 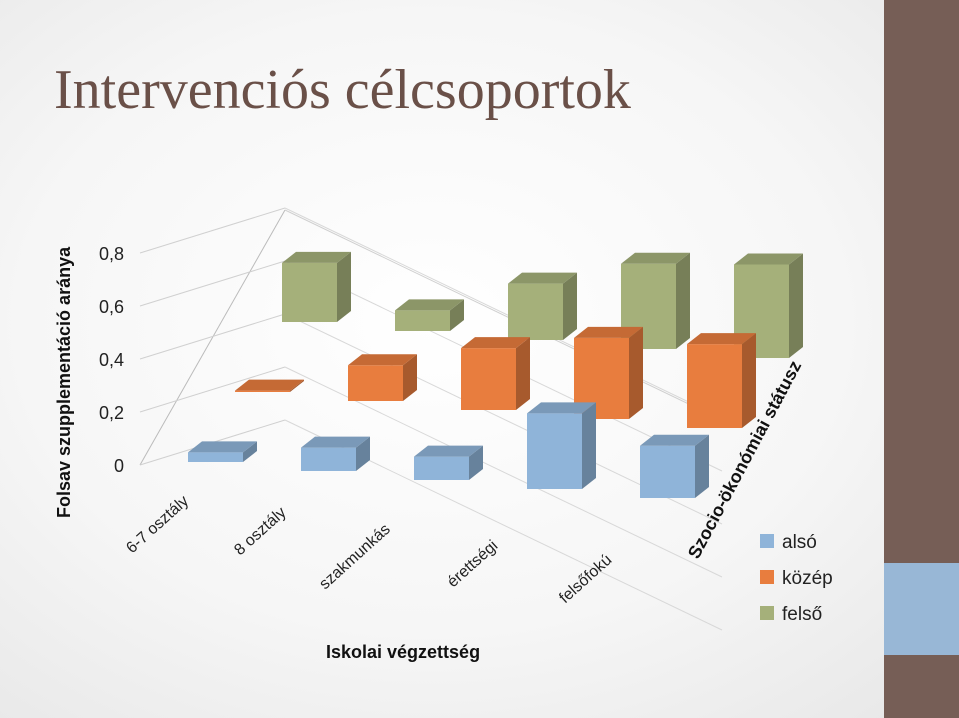 I want to click on bar-közép-1, so click(x=382, y=377).